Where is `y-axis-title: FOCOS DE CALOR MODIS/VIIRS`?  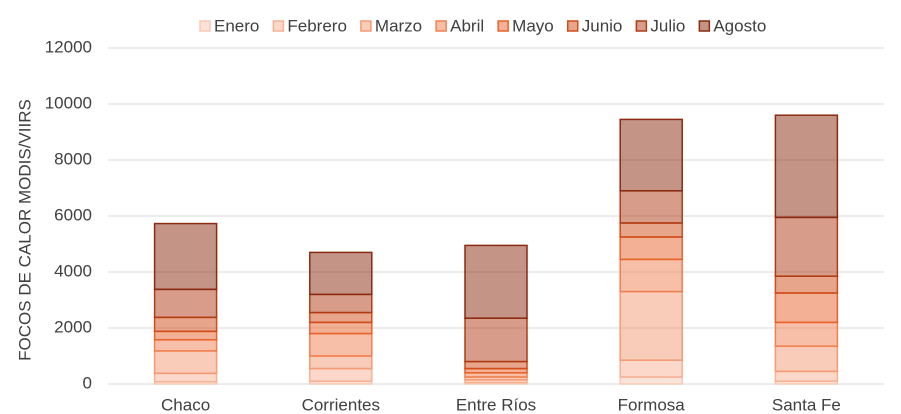
y-axis-title: FOCOS DE CALOR MODIS/VIIRS is located at coordinates (24, 230).